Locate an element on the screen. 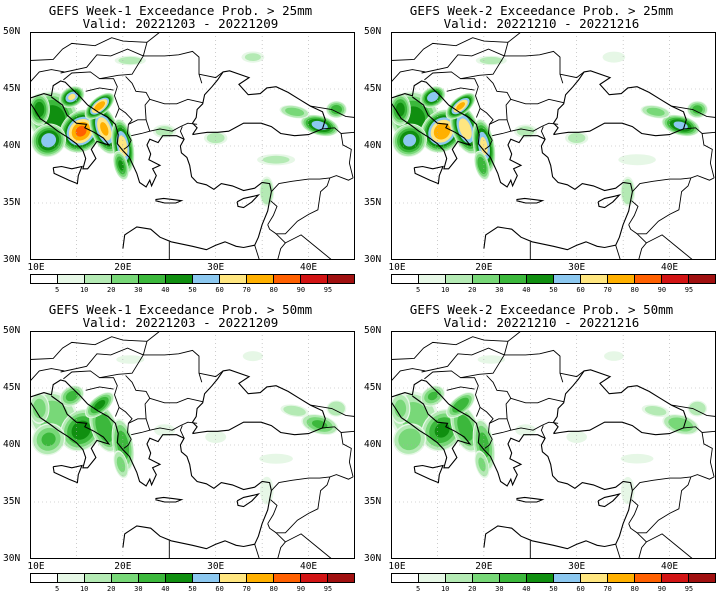 Image resolution: width=722 pixels, height=598 pixels. panel-title: GEFS Week-1 Exceedance Prob. > 25mm is located at coordinates (180, 10).